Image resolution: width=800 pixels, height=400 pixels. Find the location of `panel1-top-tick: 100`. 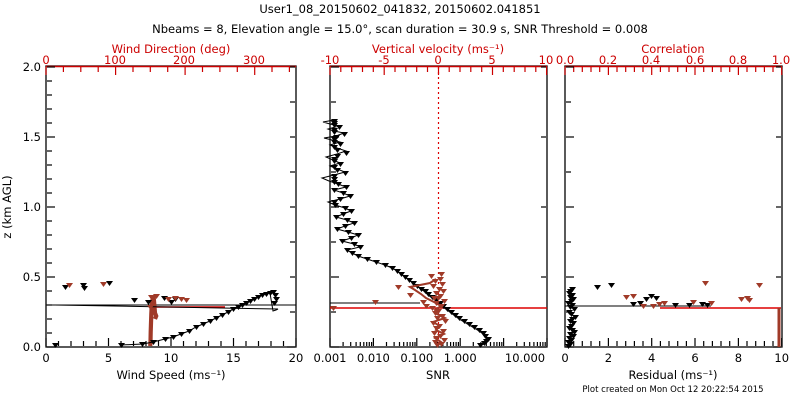

panel1-top-tick: 100 is located at coordinates (115, 60).